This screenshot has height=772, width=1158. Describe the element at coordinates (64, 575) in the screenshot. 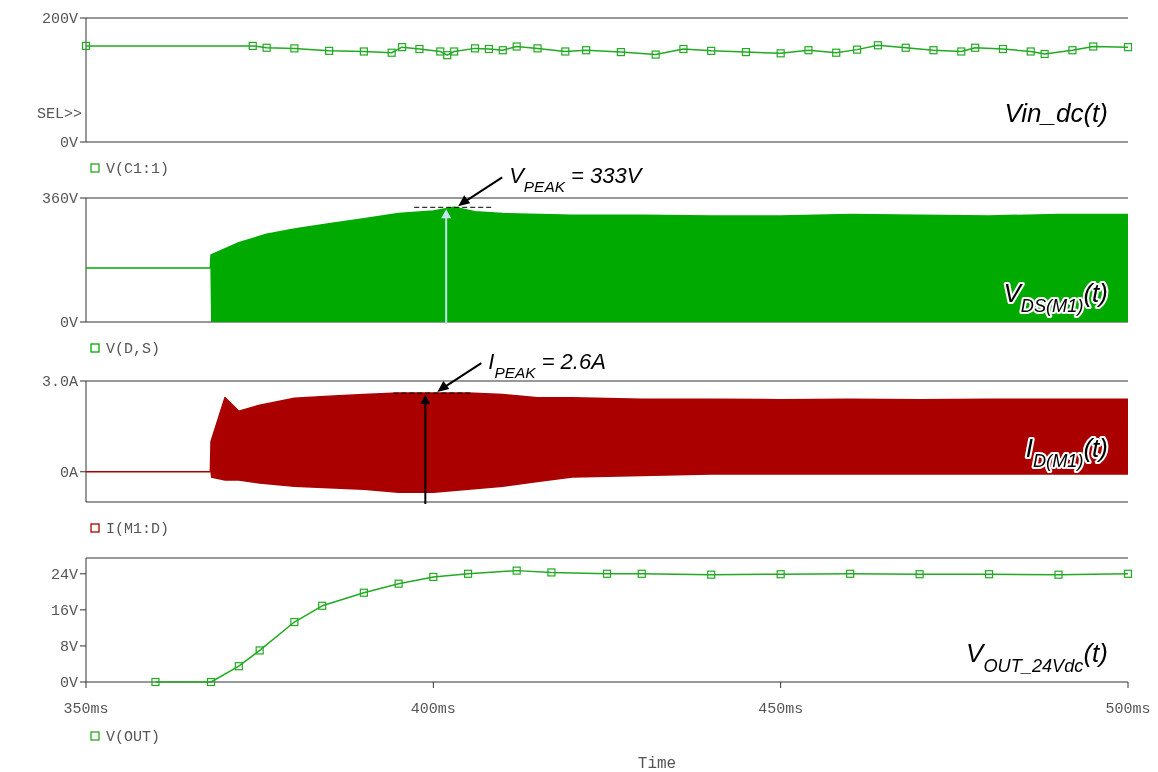

I see `y-tick-label: 24V` at that location.